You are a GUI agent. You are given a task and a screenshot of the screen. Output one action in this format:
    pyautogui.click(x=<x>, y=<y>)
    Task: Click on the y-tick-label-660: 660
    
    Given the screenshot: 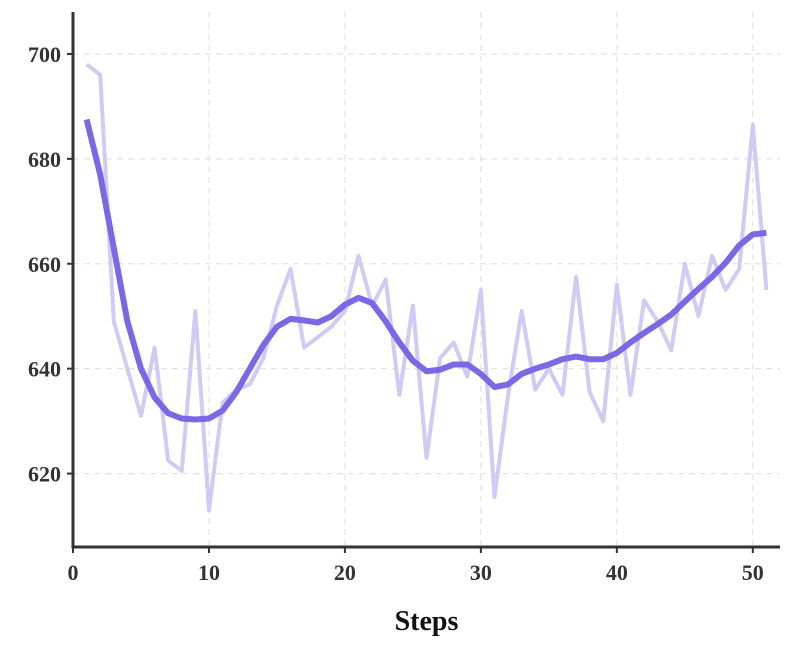 What is the action you would take?
    pyautogui.click(x=44, y=264)
    